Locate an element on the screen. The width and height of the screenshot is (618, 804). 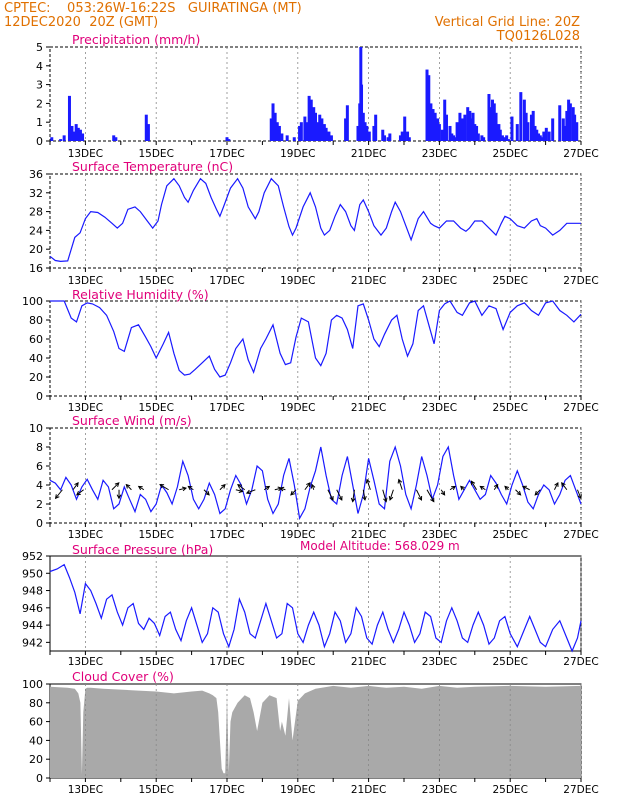
header-code: TQ0126L028 is located at coordinates (538, 36).